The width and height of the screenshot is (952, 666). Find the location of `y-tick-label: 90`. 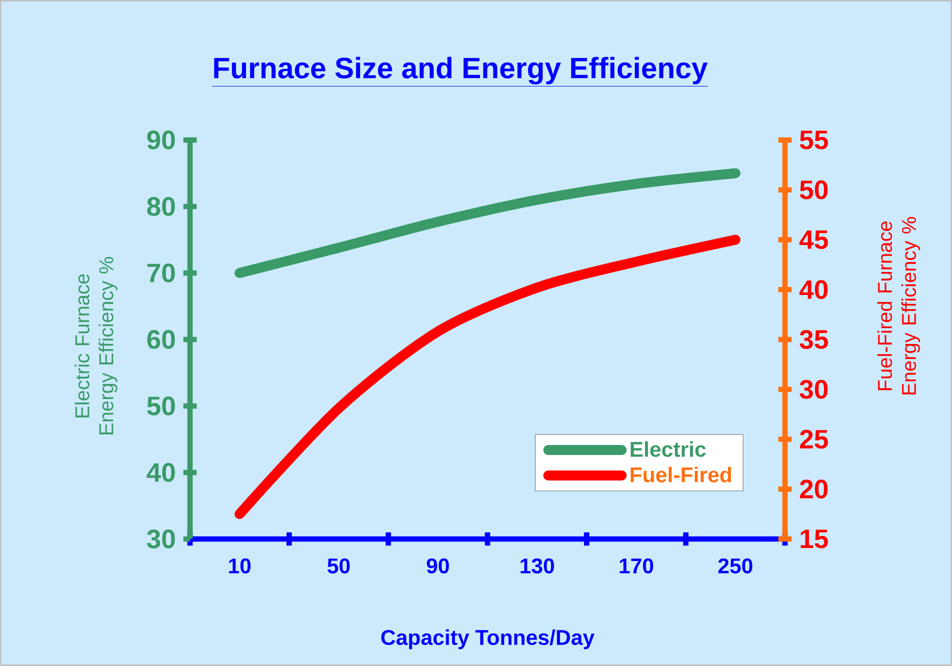

y-tick-label: 90 is located at coordinates (161, 140).